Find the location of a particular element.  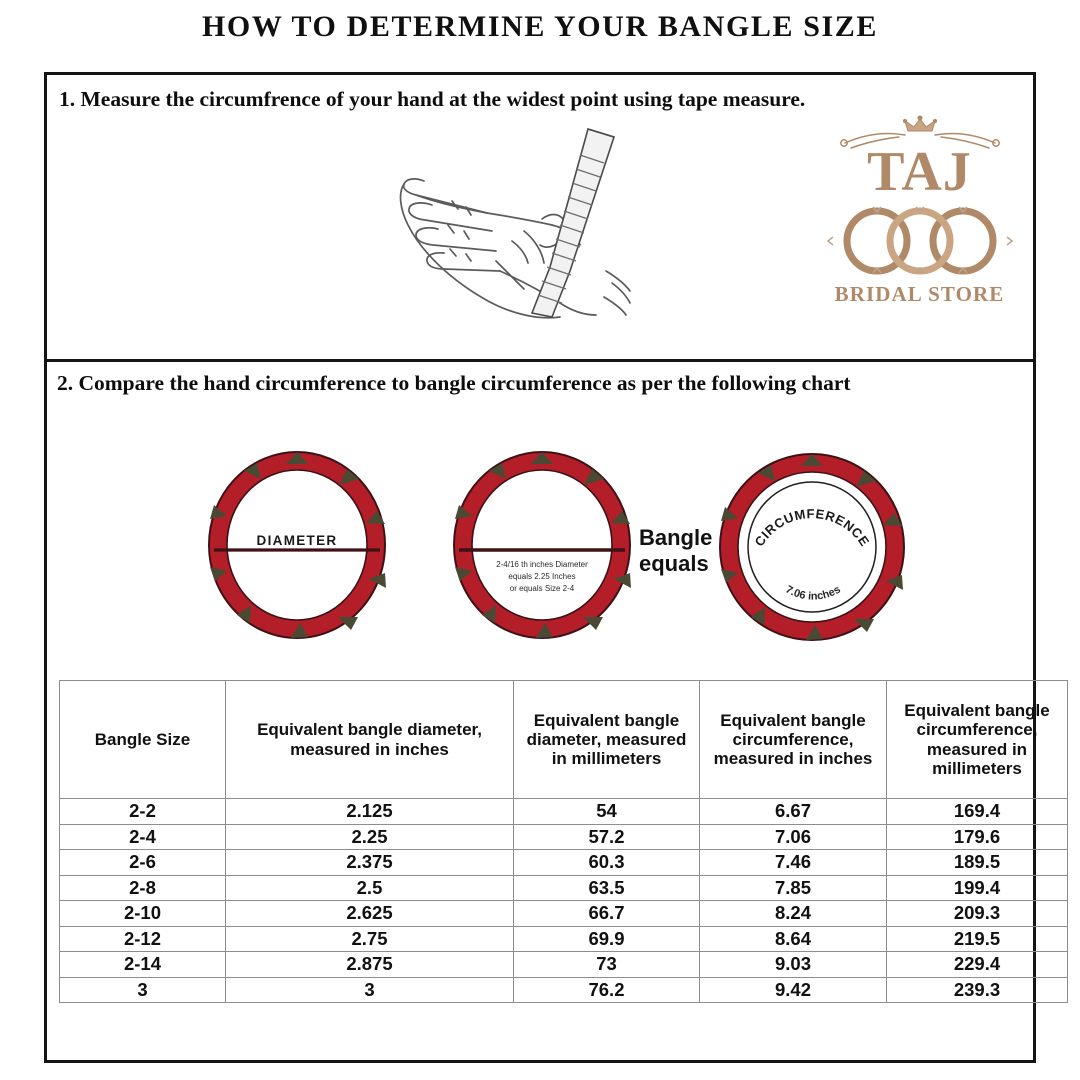

table-cell: 2.625 is located at coordinates (369, 913).